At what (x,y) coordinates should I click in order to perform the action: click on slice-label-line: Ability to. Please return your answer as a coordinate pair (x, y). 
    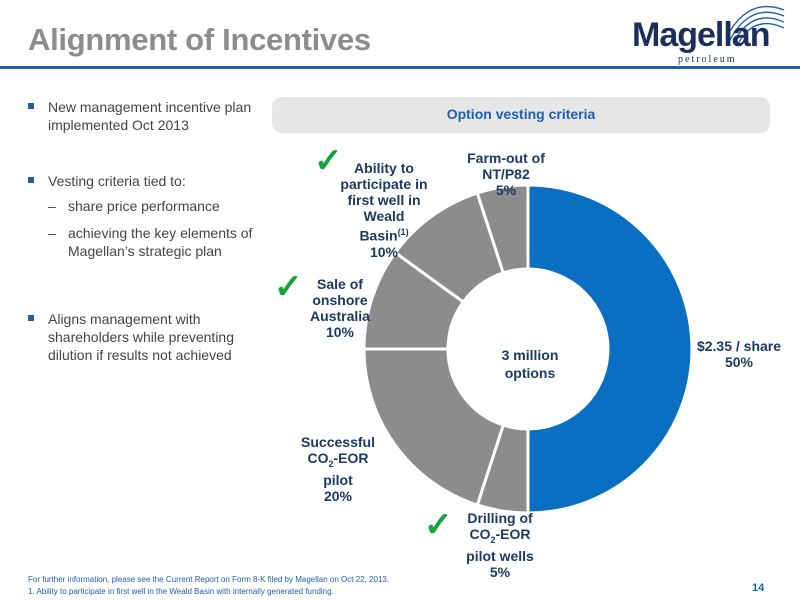
    Looking at the image, I should click on (384, 168).